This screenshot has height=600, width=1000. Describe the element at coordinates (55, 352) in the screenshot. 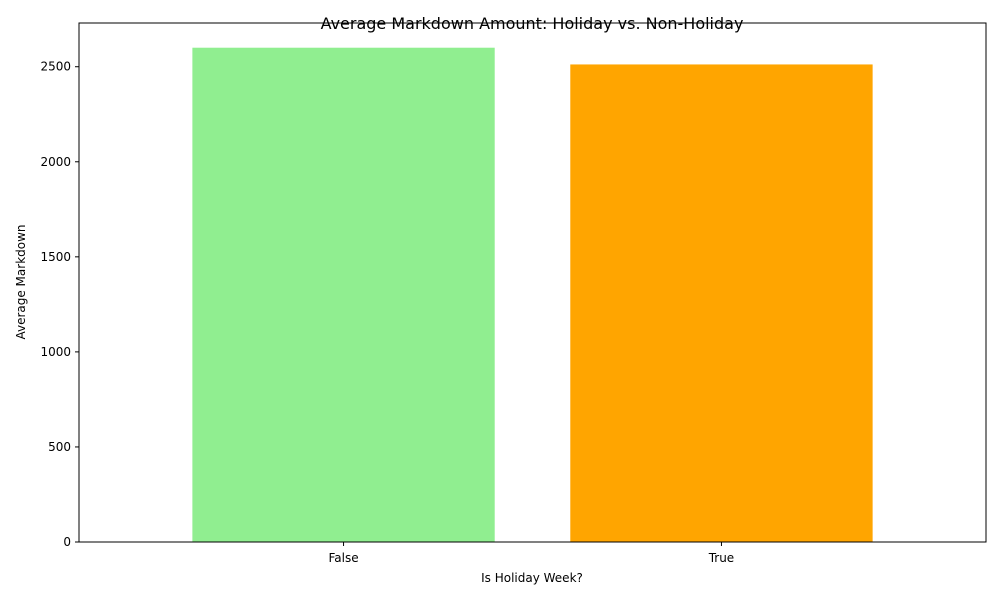

I see `y-tick-label: 1000` at that location.